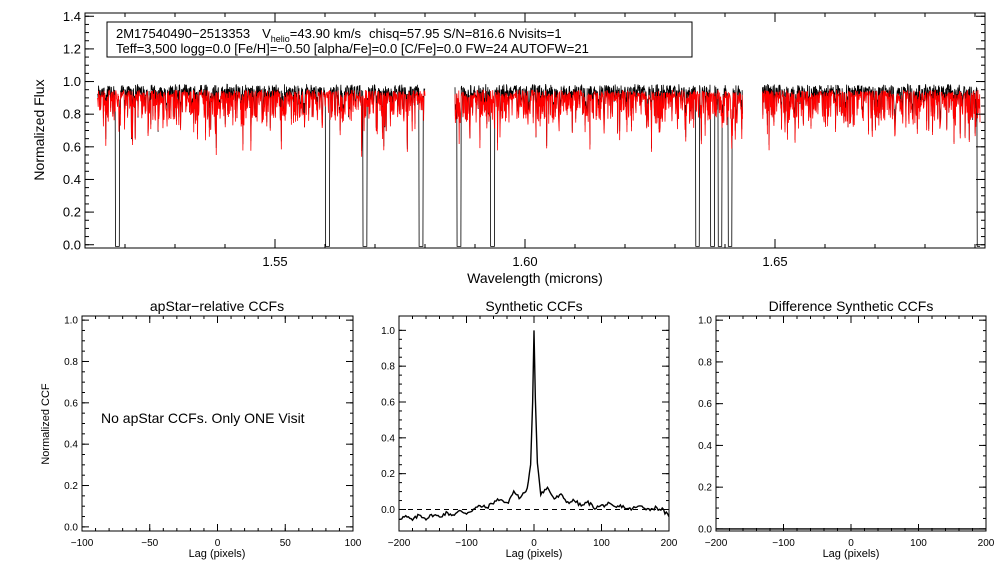 The image size is (1008, 581). I want to click on spectrum-y-axis-label: Normalized Flux, so click(39, 129).